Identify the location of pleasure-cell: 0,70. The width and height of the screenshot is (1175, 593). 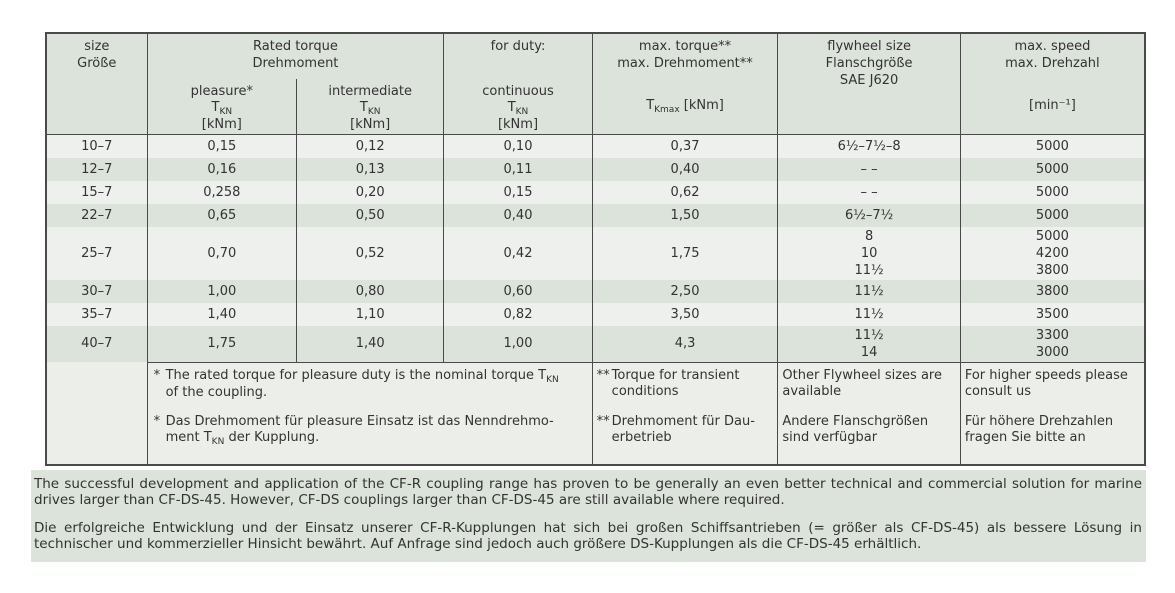
(221, 253).